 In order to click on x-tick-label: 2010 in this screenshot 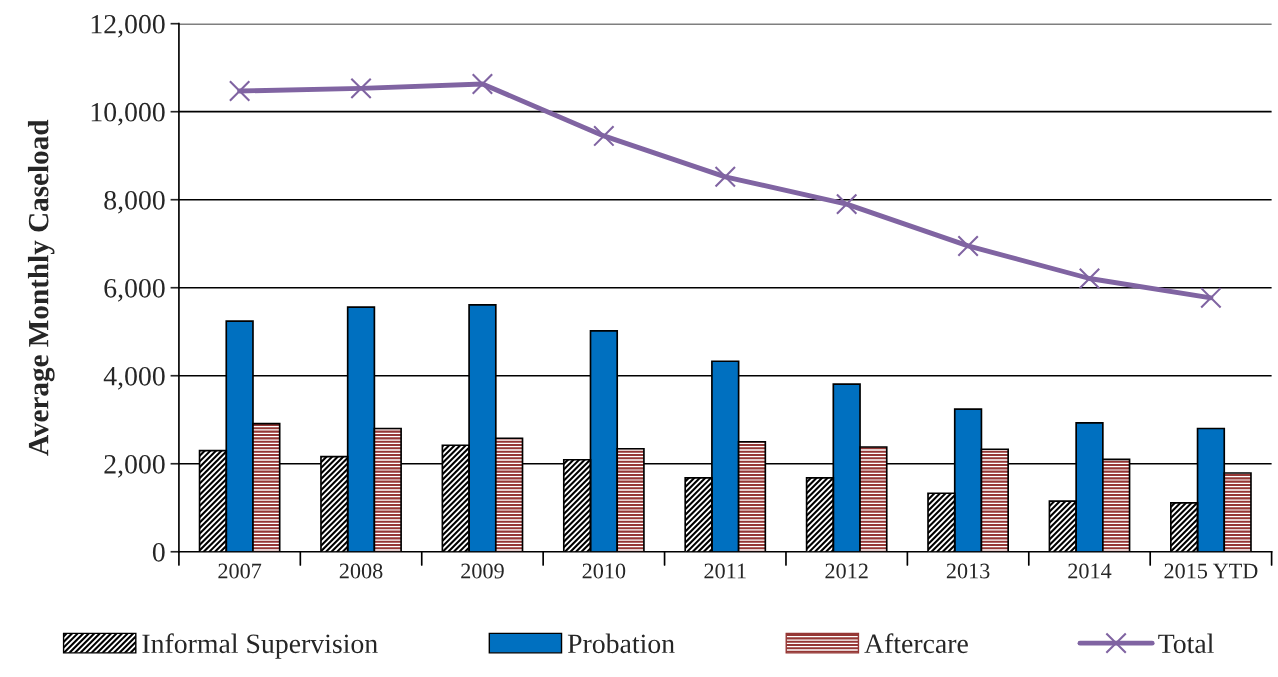, I will do `click(604, 571)`.